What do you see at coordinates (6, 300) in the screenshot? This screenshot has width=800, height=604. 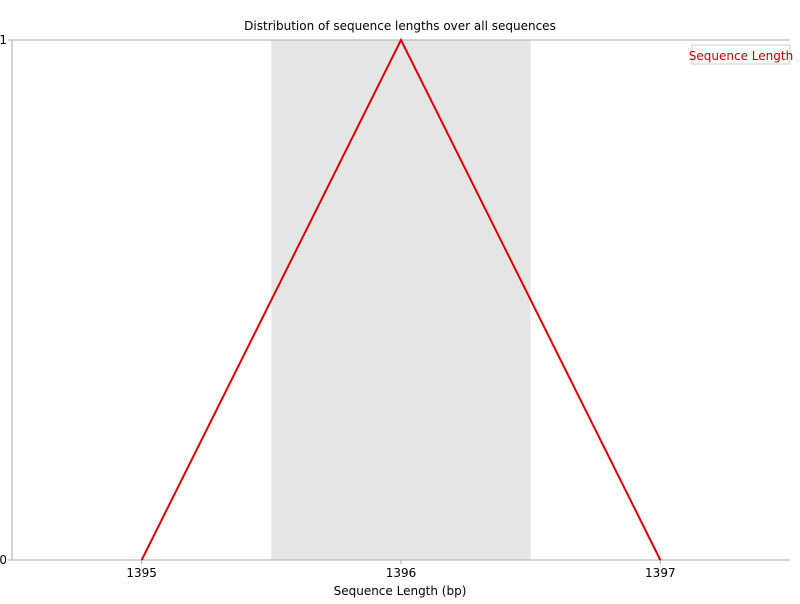 I see `y-ticks: 01` at bounding box center [6, 300].